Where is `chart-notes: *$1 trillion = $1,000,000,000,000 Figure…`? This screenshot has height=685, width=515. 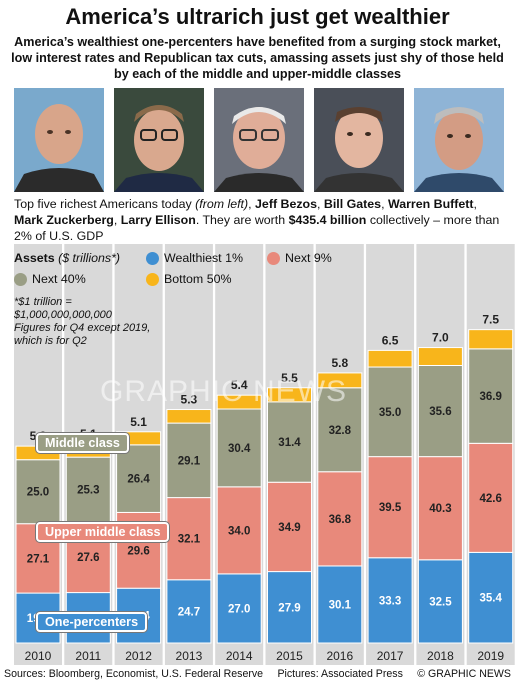 chart-notes: *$1 trillion = $1,000,000,000,000 Figure… is located at coordinates (89, 322).